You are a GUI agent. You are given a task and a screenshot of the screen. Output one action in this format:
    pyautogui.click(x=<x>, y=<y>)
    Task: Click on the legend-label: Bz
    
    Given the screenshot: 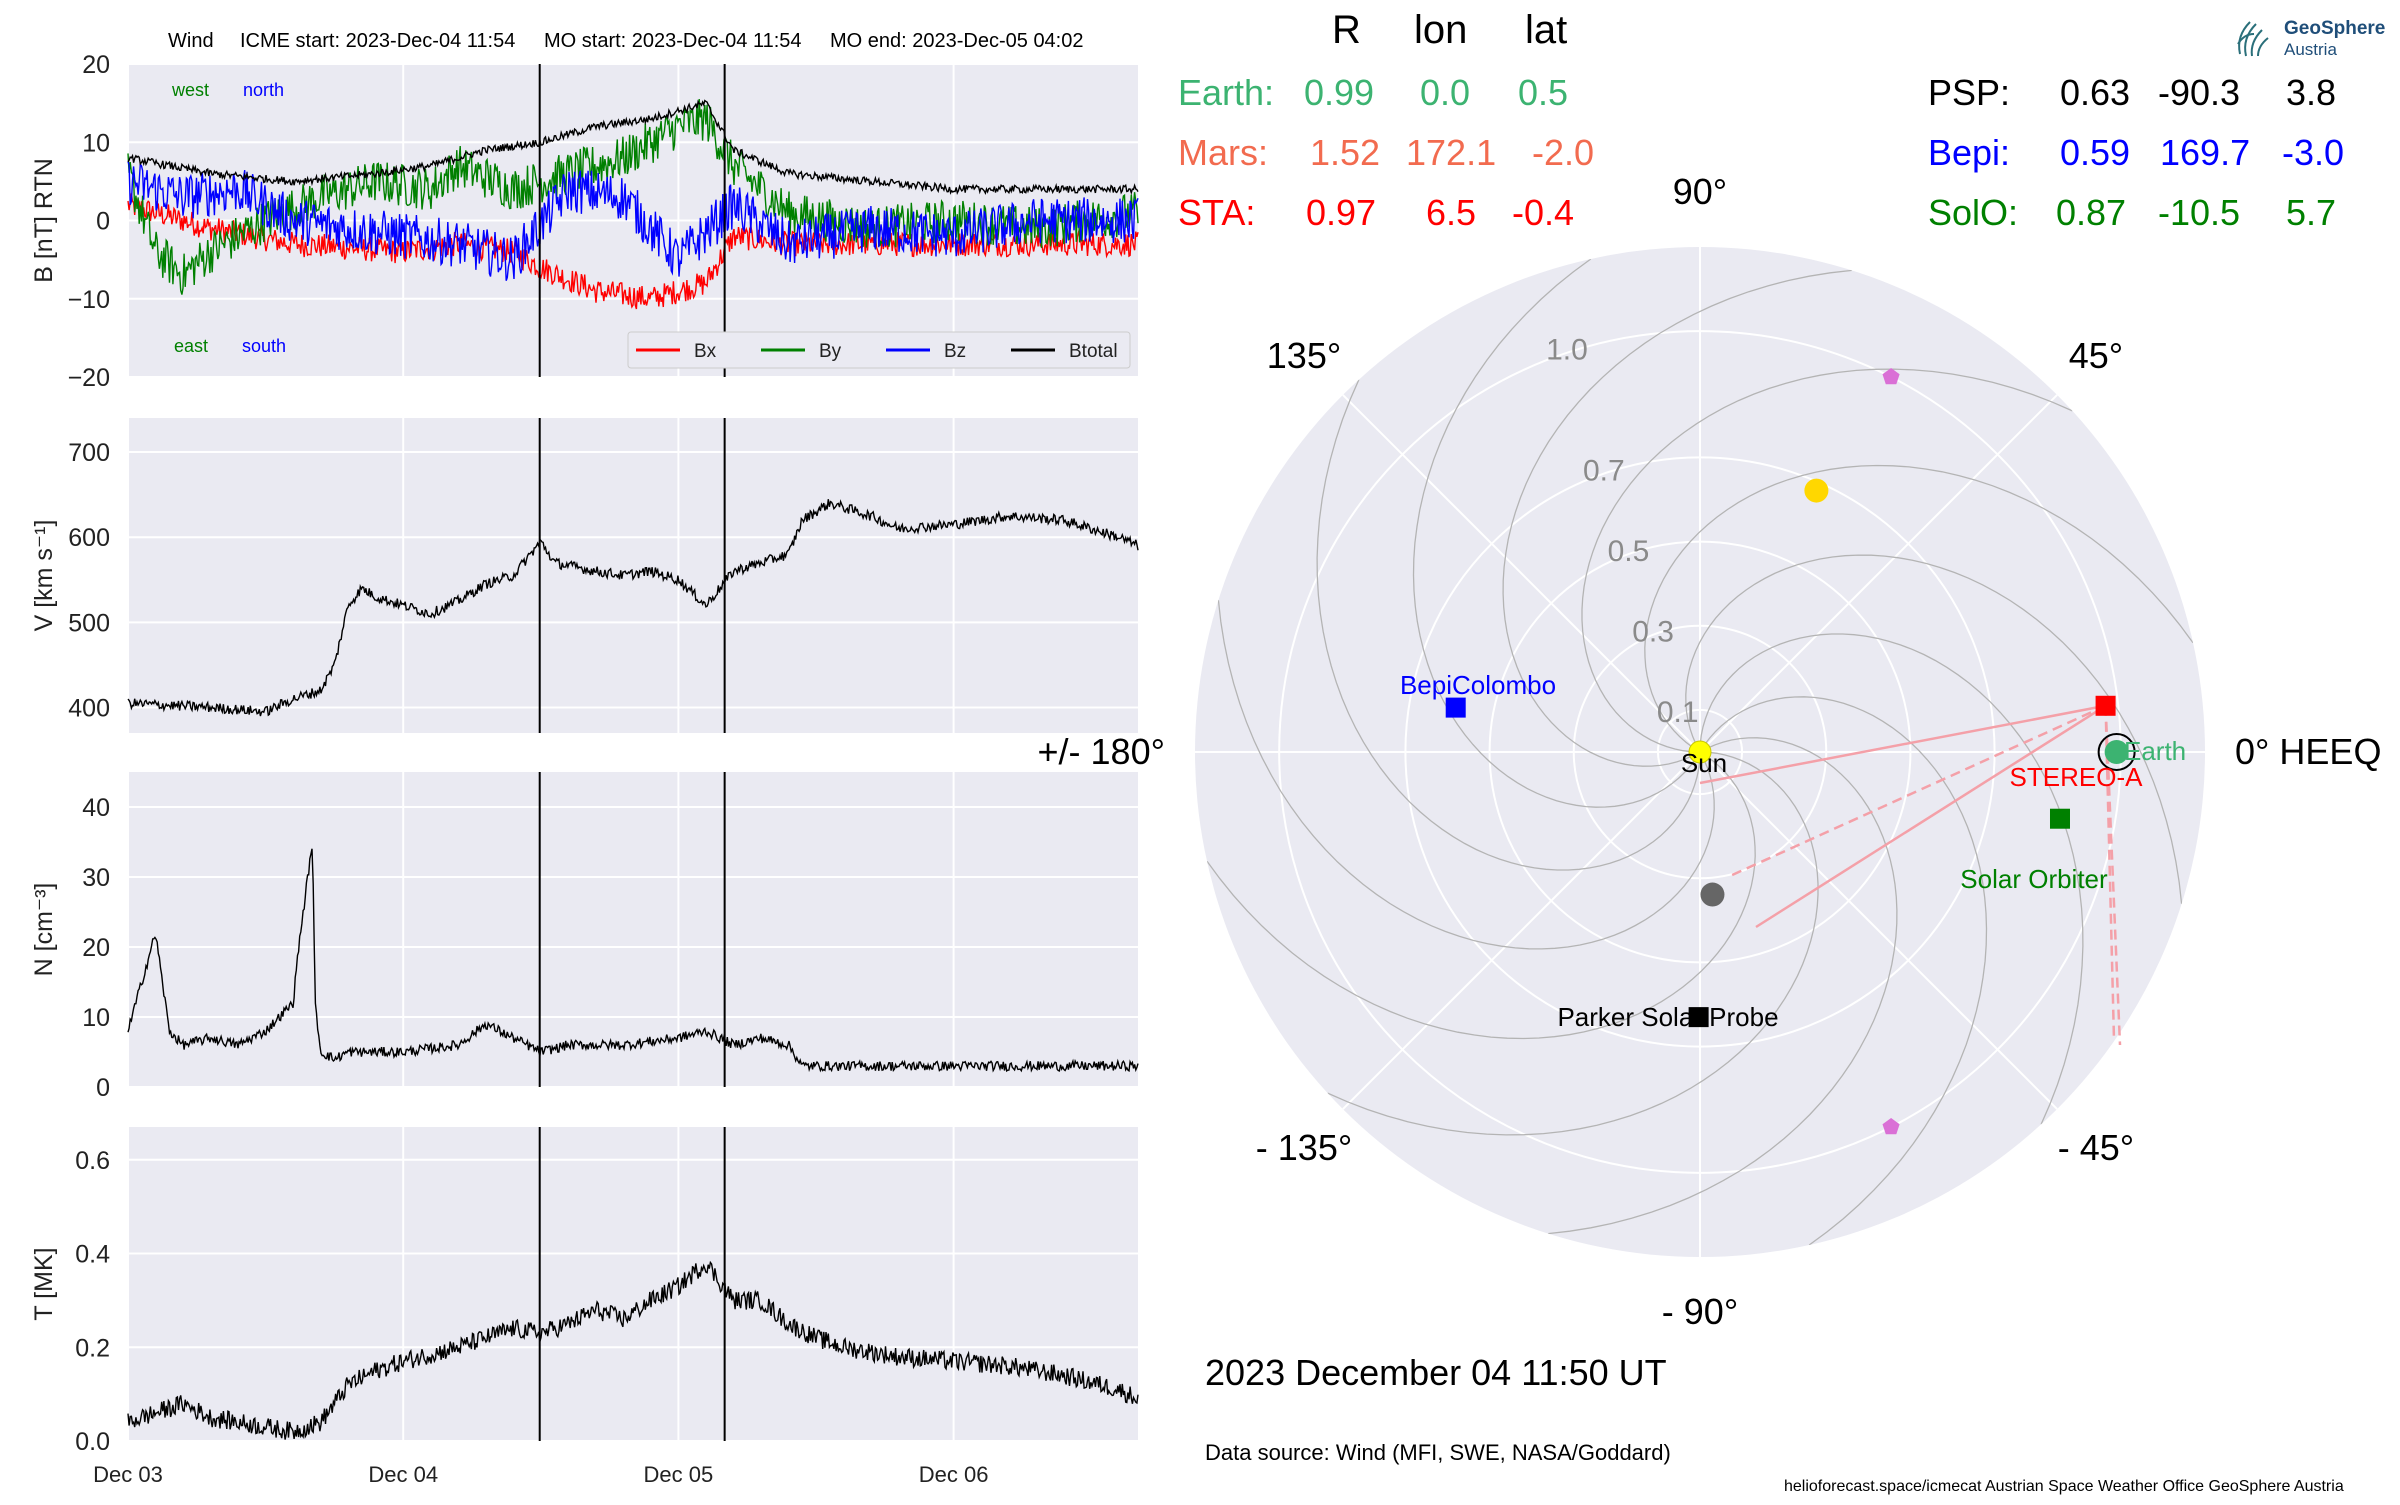 What is the action you would take?
    pyautogui.click(x=955, y=351)
    